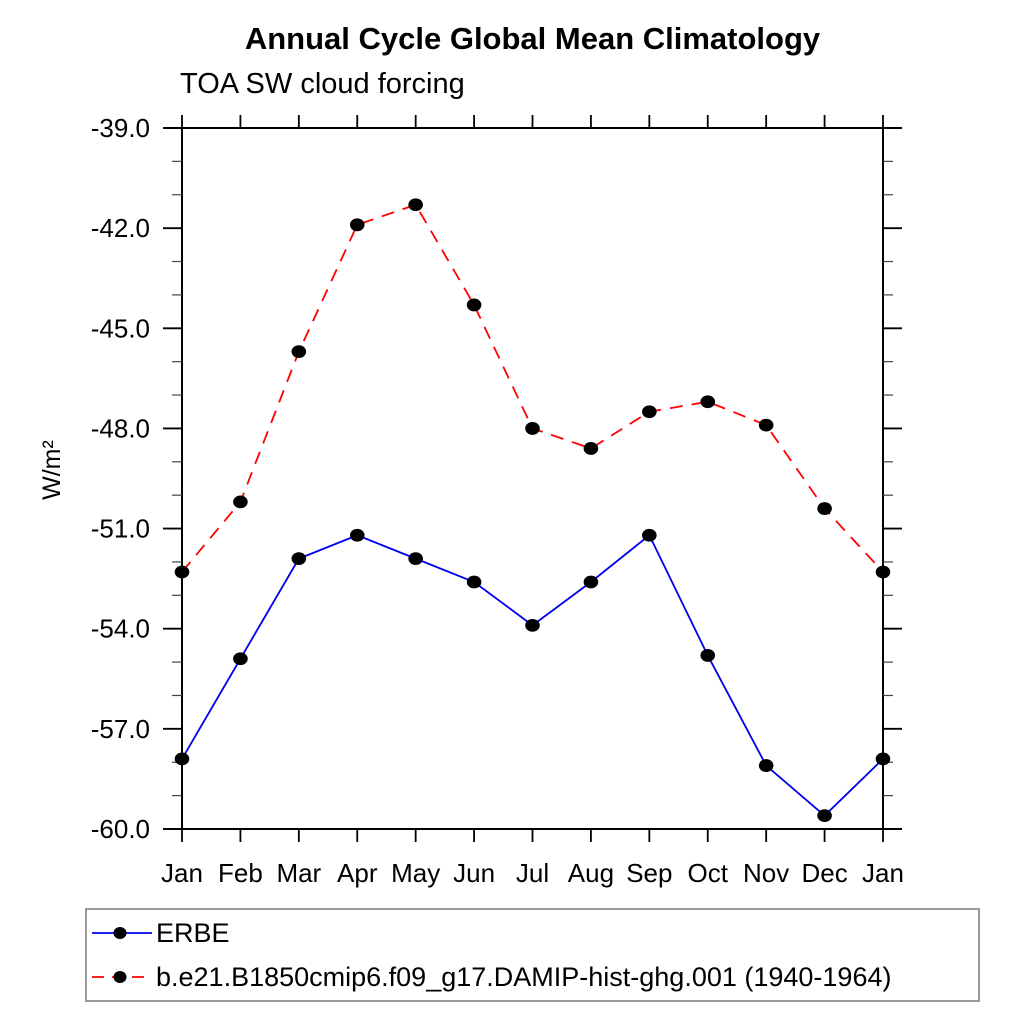 The height and width of the screenshot is (1024, 1024). Describe the element at coordinates (824, 873) in the screenshot. I see `x-tick-label: Dec` at that location.